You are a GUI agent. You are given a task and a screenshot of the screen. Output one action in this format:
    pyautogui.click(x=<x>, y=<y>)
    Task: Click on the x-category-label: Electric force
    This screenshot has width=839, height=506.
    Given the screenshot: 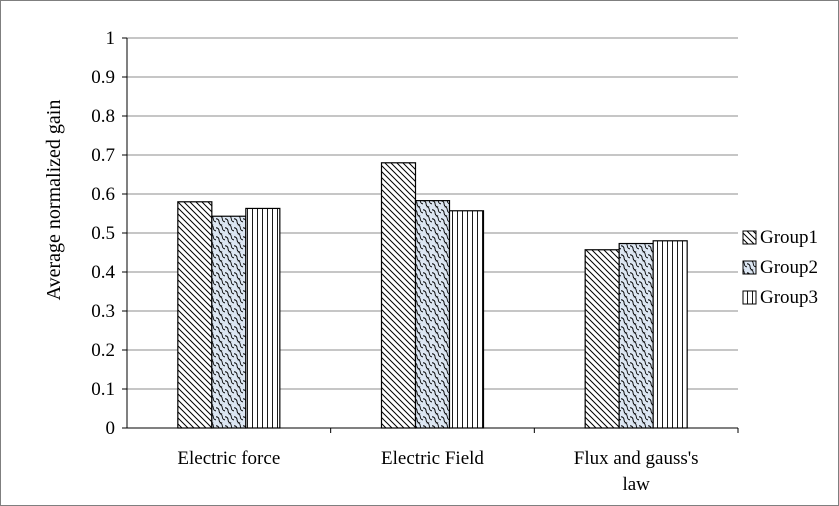 What is the action you would take?
    pyautogui.click(x=228, y=458)
    